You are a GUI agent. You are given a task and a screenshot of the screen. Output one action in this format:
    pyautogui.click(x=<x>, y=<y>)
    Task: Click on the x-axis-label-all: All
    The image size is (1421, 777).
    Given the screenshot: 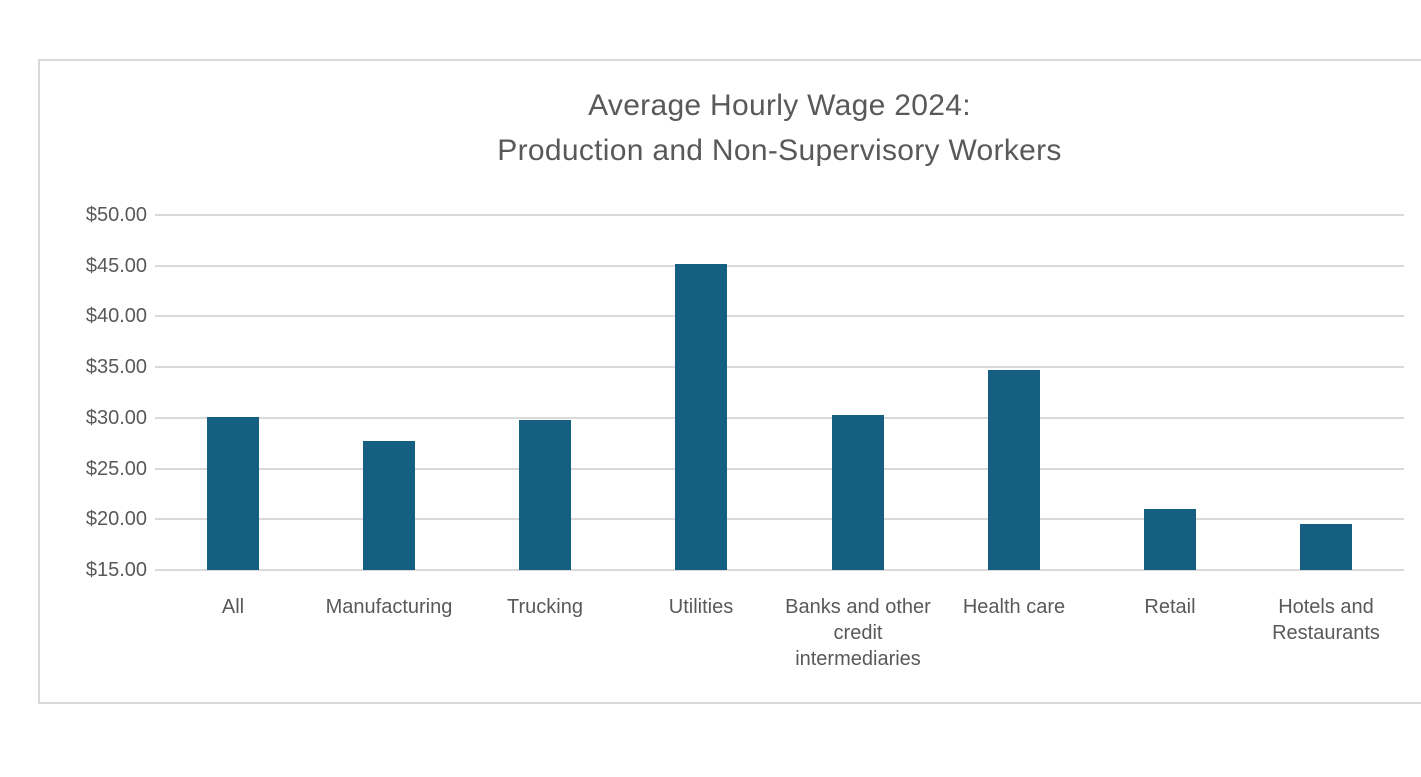 What is the action you would take?
    pyautogui.click(x=233, y=607)
    